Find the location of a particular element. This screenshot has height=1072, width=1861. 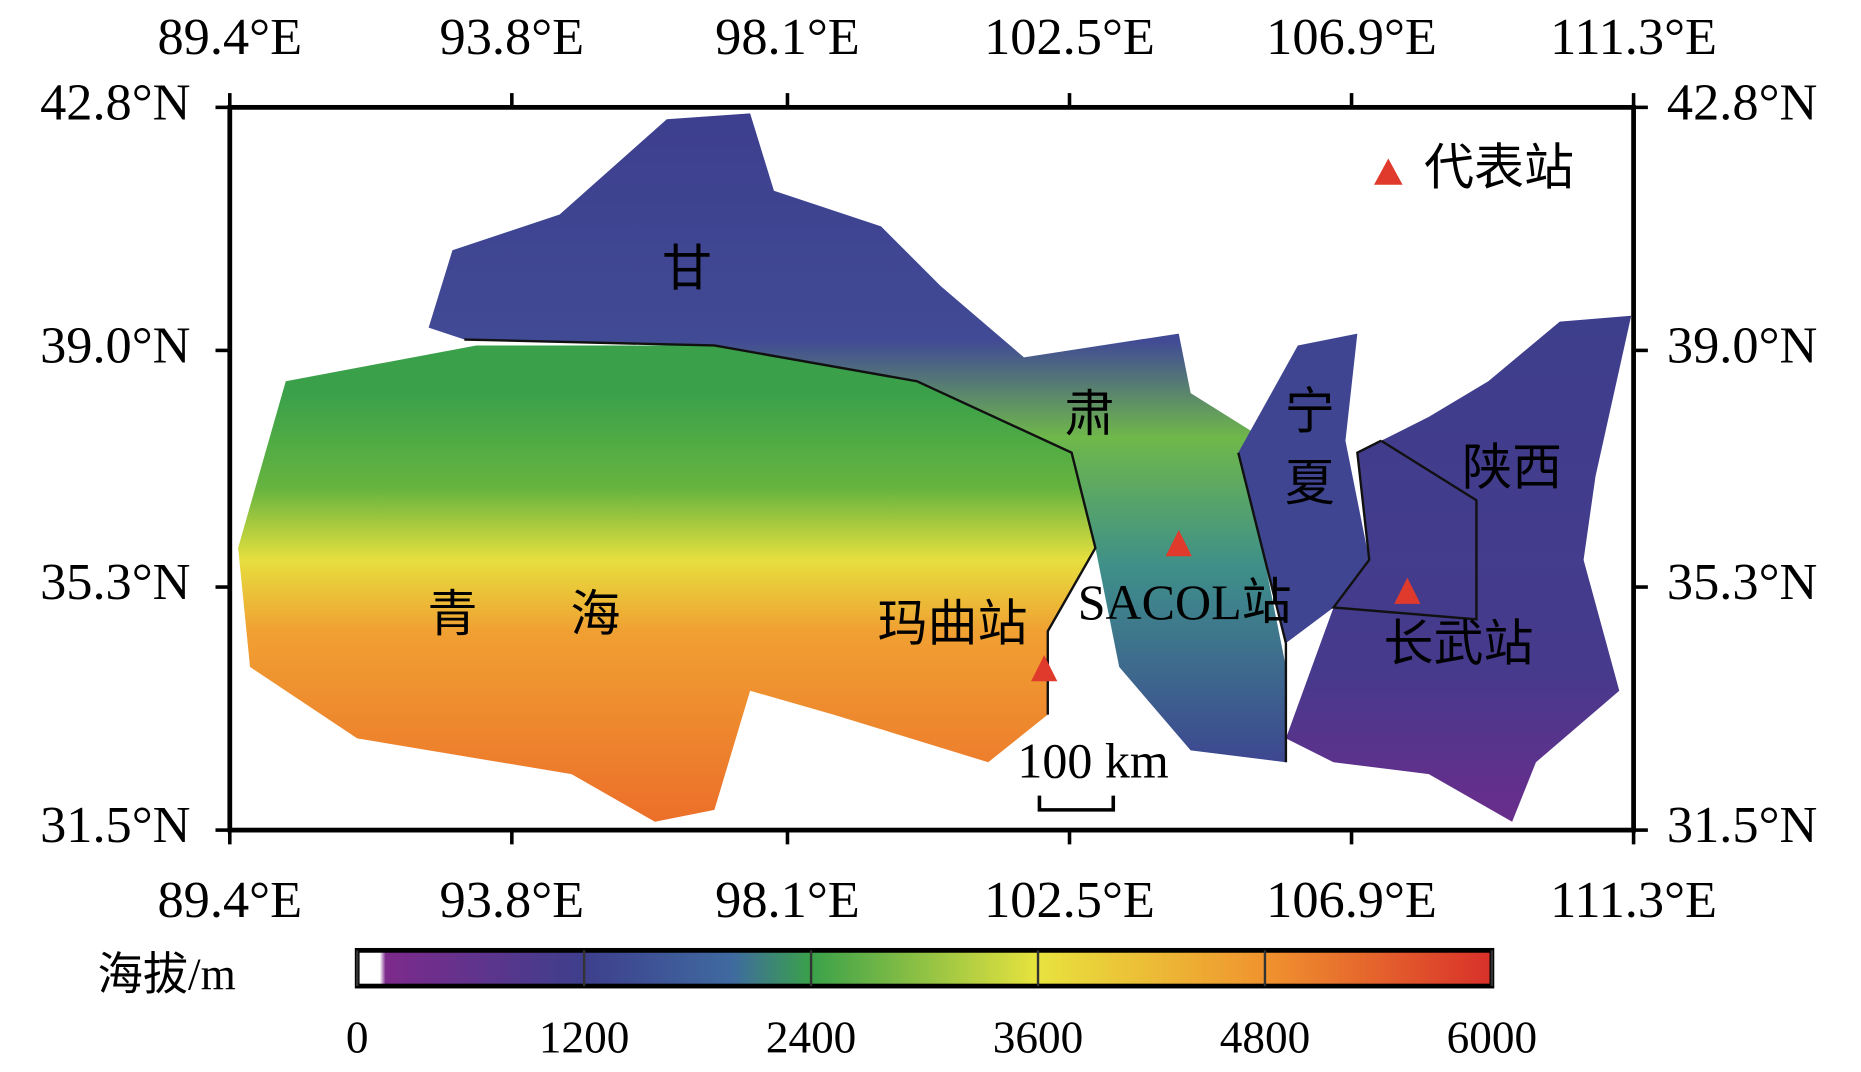

colorbar is located at coordinates (924, 968).